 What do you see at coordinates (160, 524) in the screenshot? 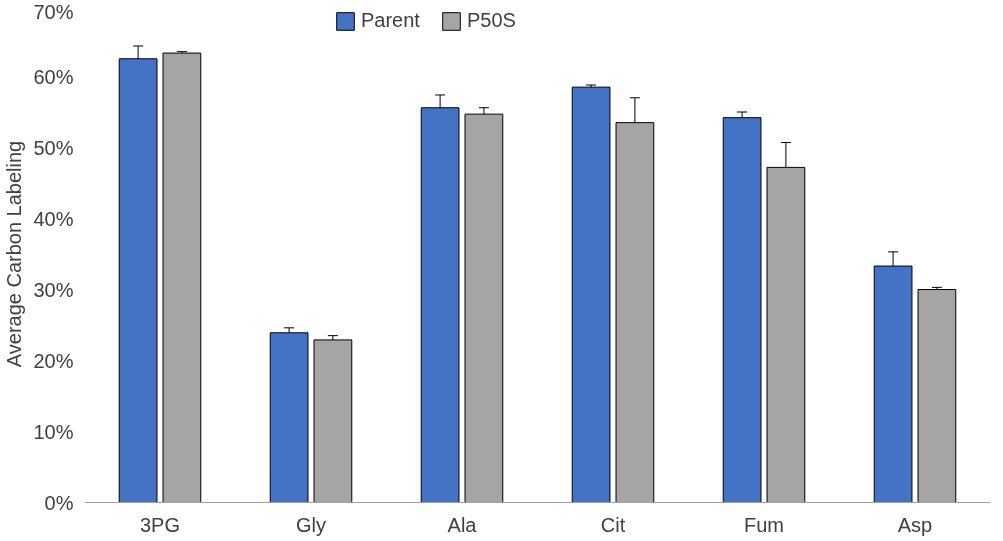
I see `x-tick-label: 3PG` at bounding box center [160, 524].